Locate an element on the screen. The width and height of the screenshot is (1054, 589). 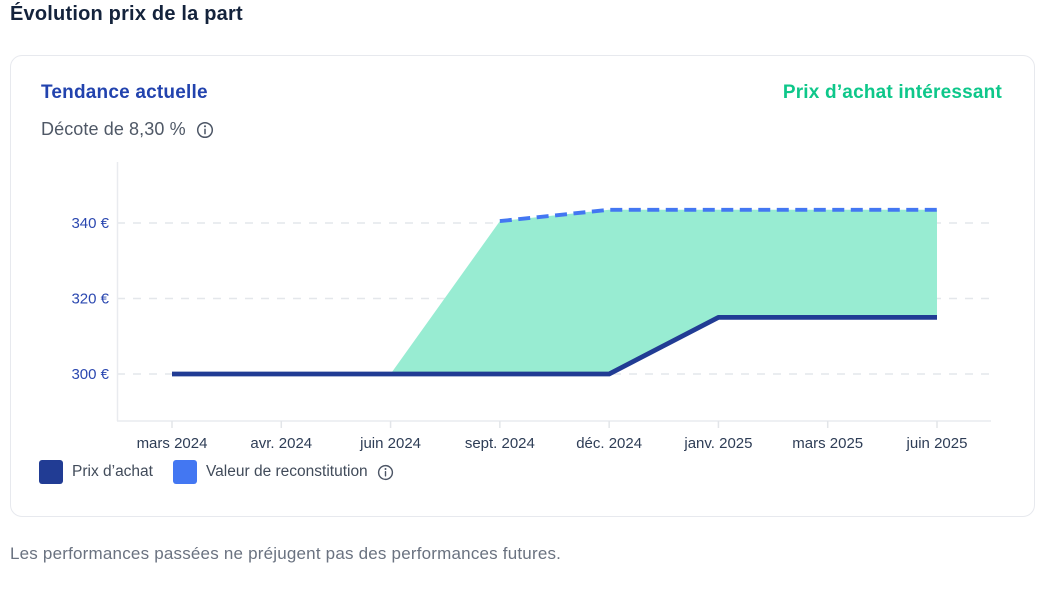
legend-label: Valeur de reconstitution is located at coordinates (286, 471).